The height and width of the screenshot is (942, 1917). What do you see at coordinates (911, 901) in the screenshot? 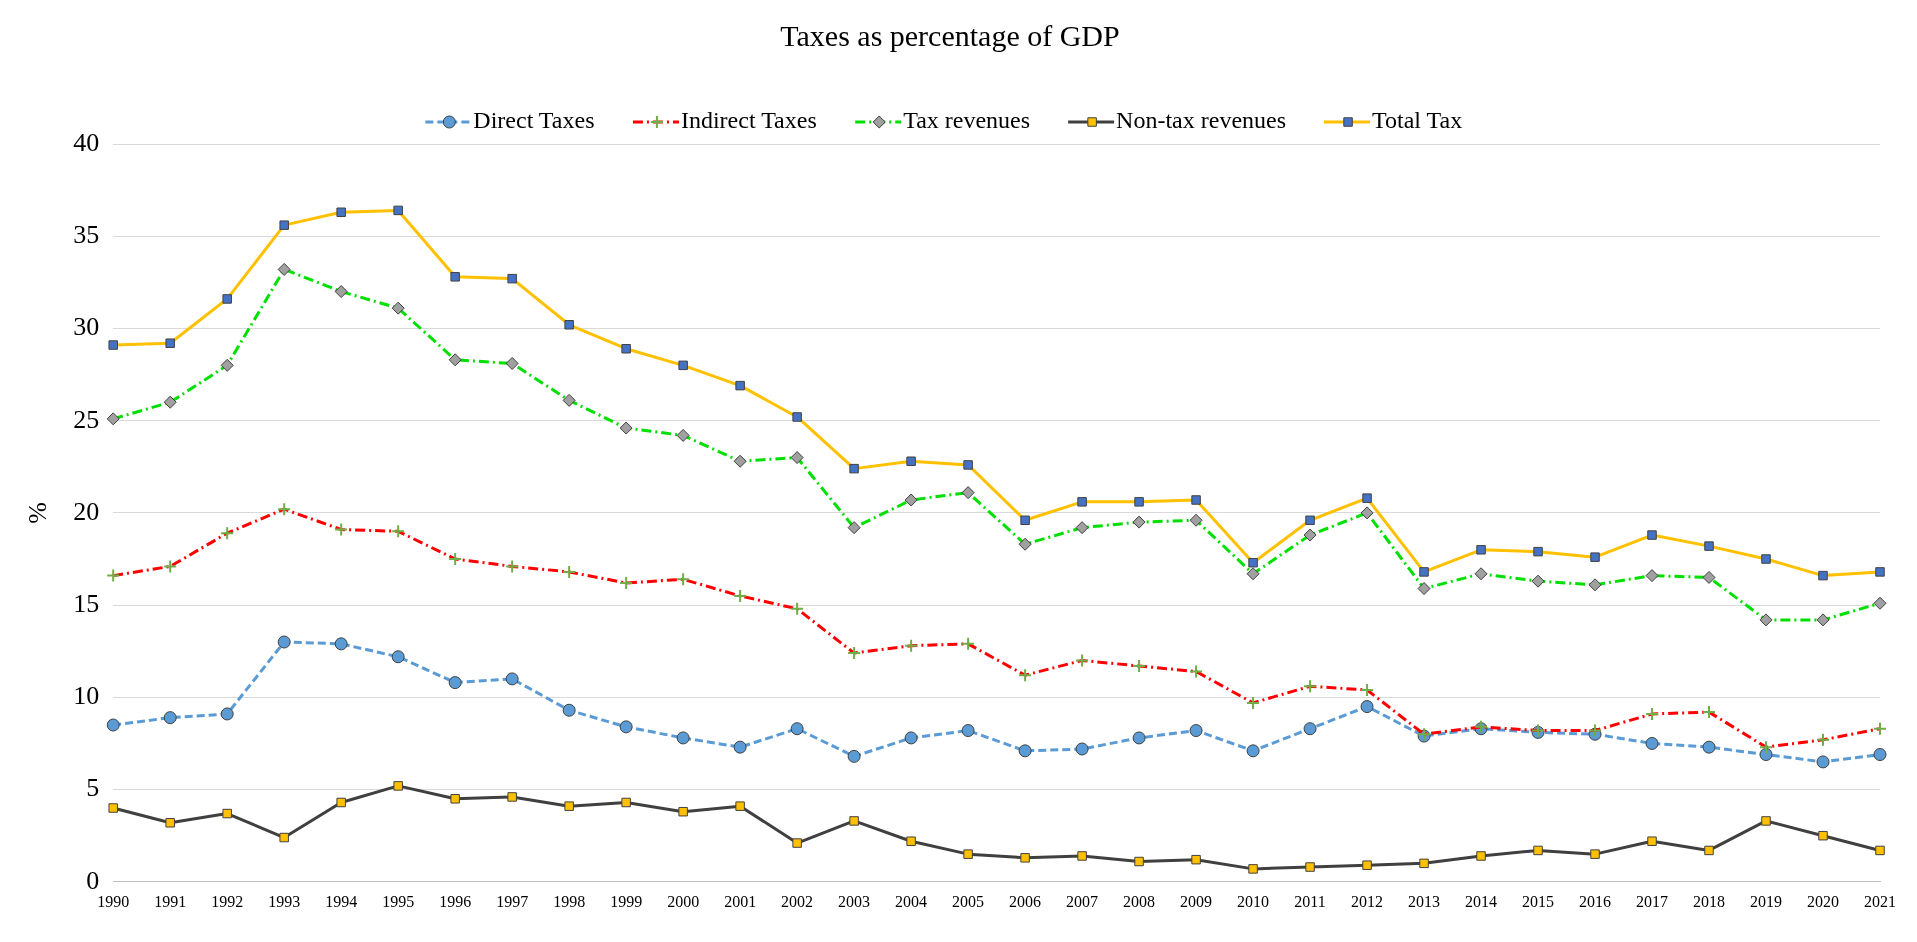
I see `x-tick-label: 2004` at bounding box center [911, 901].